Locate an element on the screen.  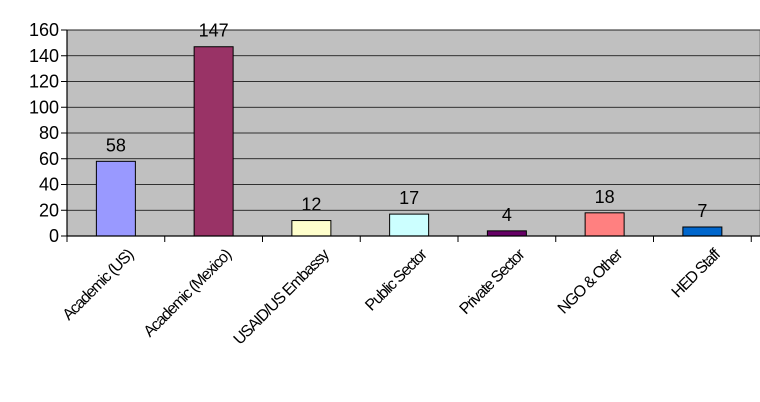
data-label: 18 is located at coordinates (605, 197).